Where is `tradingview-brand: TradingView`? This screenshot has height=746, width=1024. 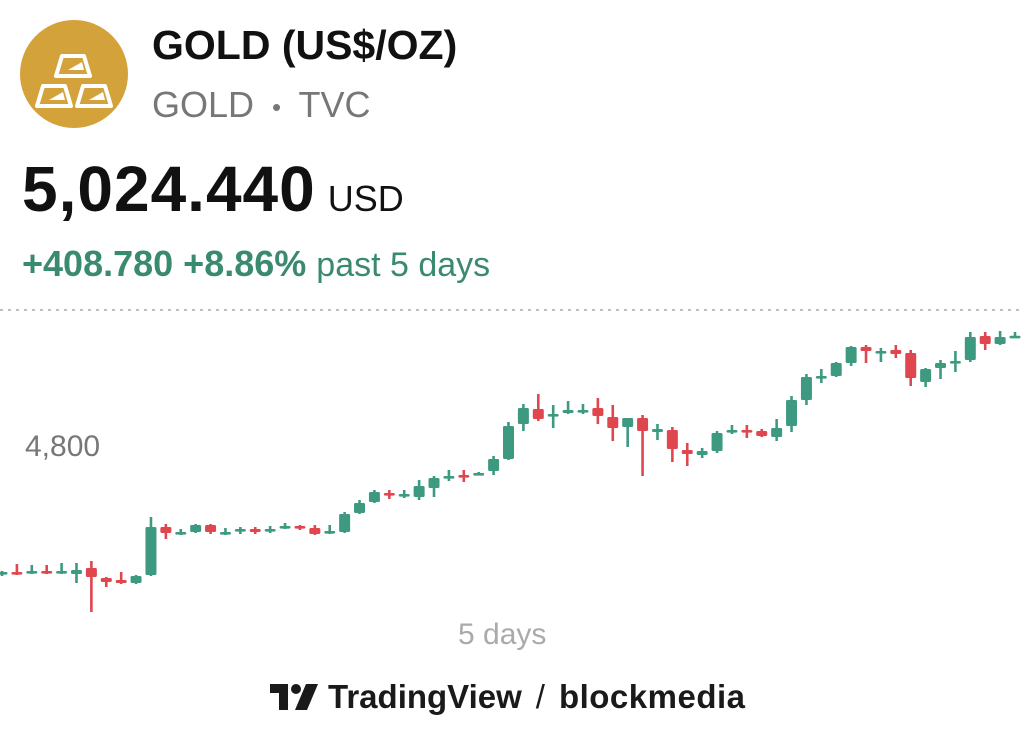 tradingview-brand: TradingView is located at coordinates (425, 696).